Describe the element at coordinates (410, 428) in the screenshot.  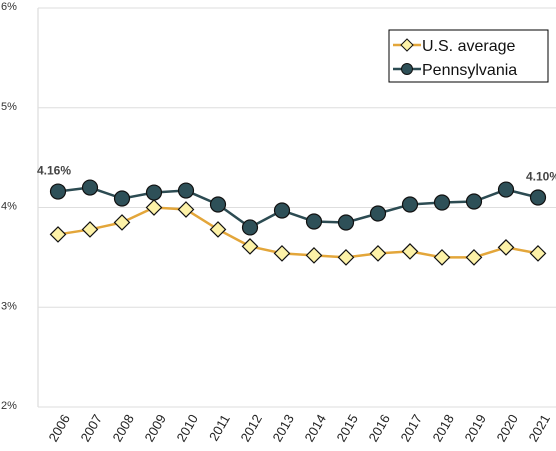
I see `x-tick-label: 2017` at that location.